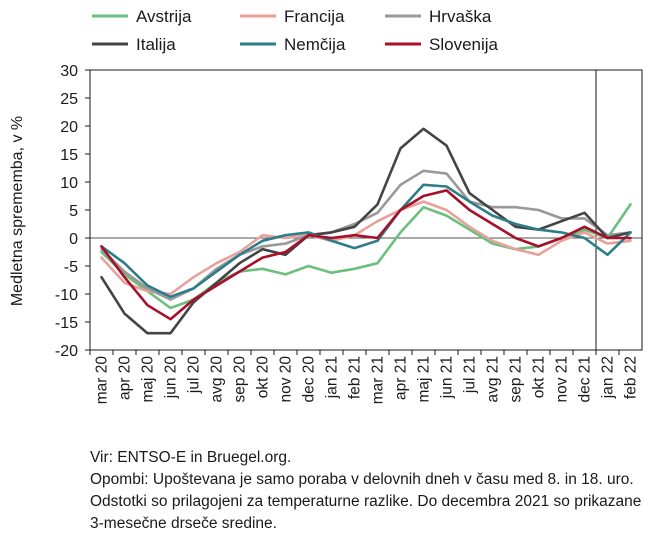 The width and height of the screenshot is (651, 535). What do you see at coordinates (332, 377) in the screenshot?
I see `x-tick-label: jan 21` at bounding box center [332, 377].